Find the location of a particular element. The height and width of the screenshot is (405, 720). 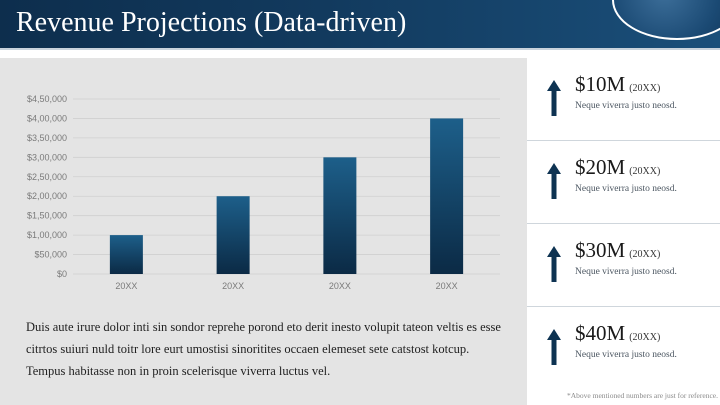

metric-line: $10M (20XX) is located at coordinates (617, 84).